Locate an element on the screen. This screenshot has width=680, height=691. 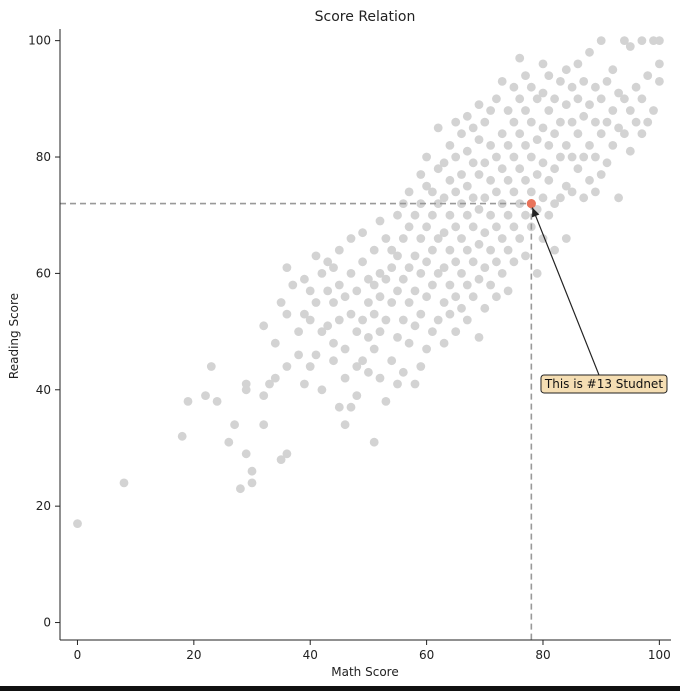
window-bottom-bar is located at coordinates (340, 688).